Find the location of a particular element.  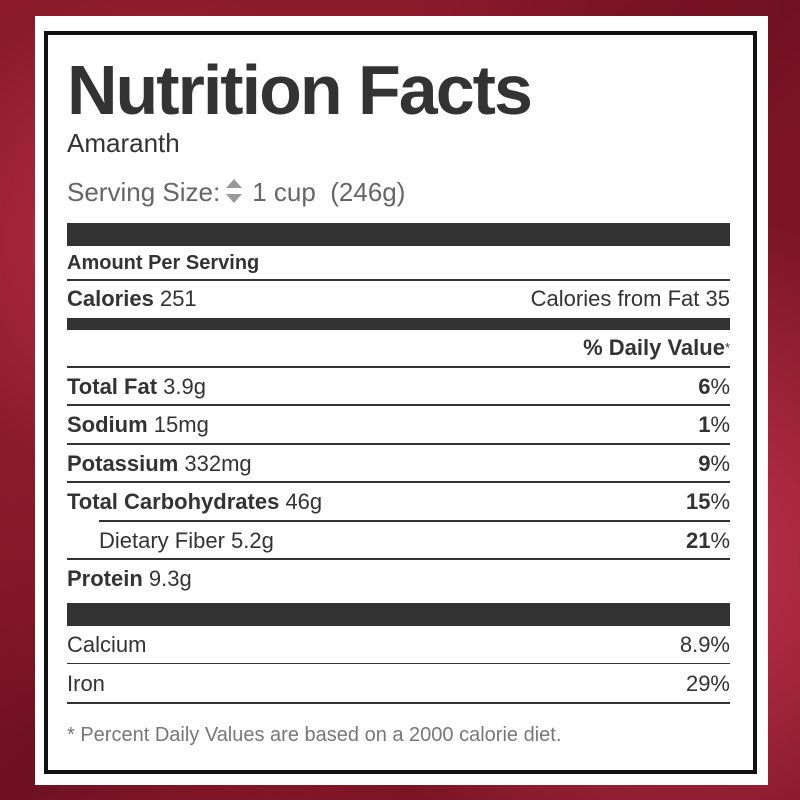

nutrient-label: Total Fat is located at coordinates (112, 386).